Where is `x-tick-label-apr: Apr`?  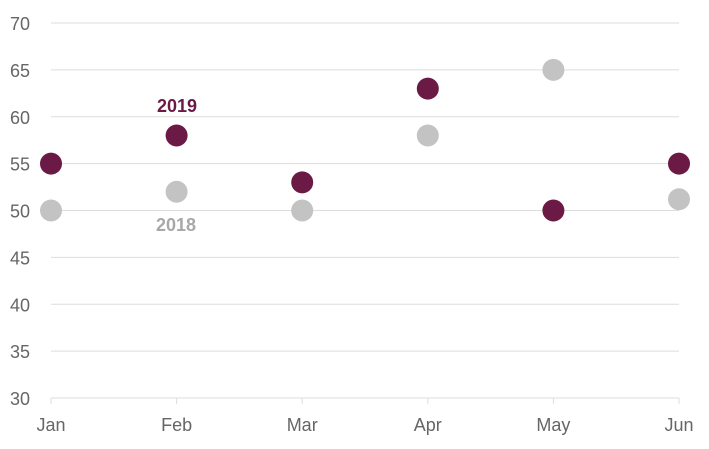
x-tick-label-apr: Apr is located at coordinates (428, 425).